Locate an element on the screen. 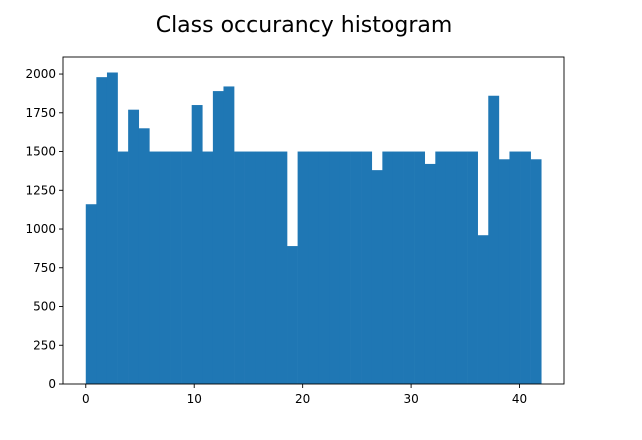 The image size is (642, 440). y-tick-label: 1000 is located at coordinates (40, 229).